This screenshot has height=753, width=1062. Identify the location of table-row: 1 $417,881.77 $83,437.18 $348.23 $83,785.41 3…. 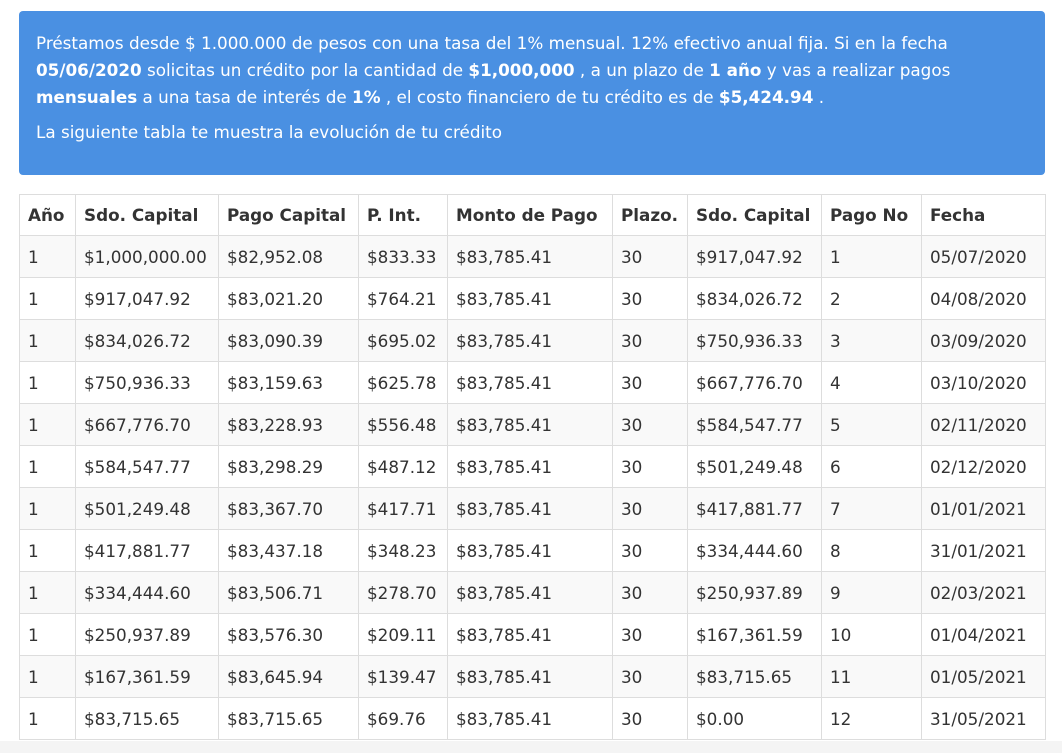
(532, 550).